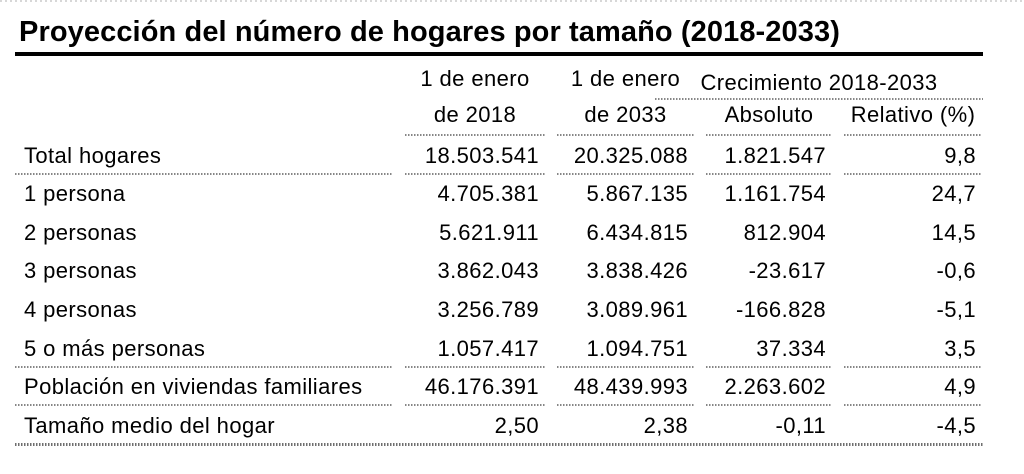 The width and height of the screenshot is (1024, 474). What do you see at coordinates (80, 271) in the screenshot?
I see `row-label: 3 personas` at bounding box center [80, 271].